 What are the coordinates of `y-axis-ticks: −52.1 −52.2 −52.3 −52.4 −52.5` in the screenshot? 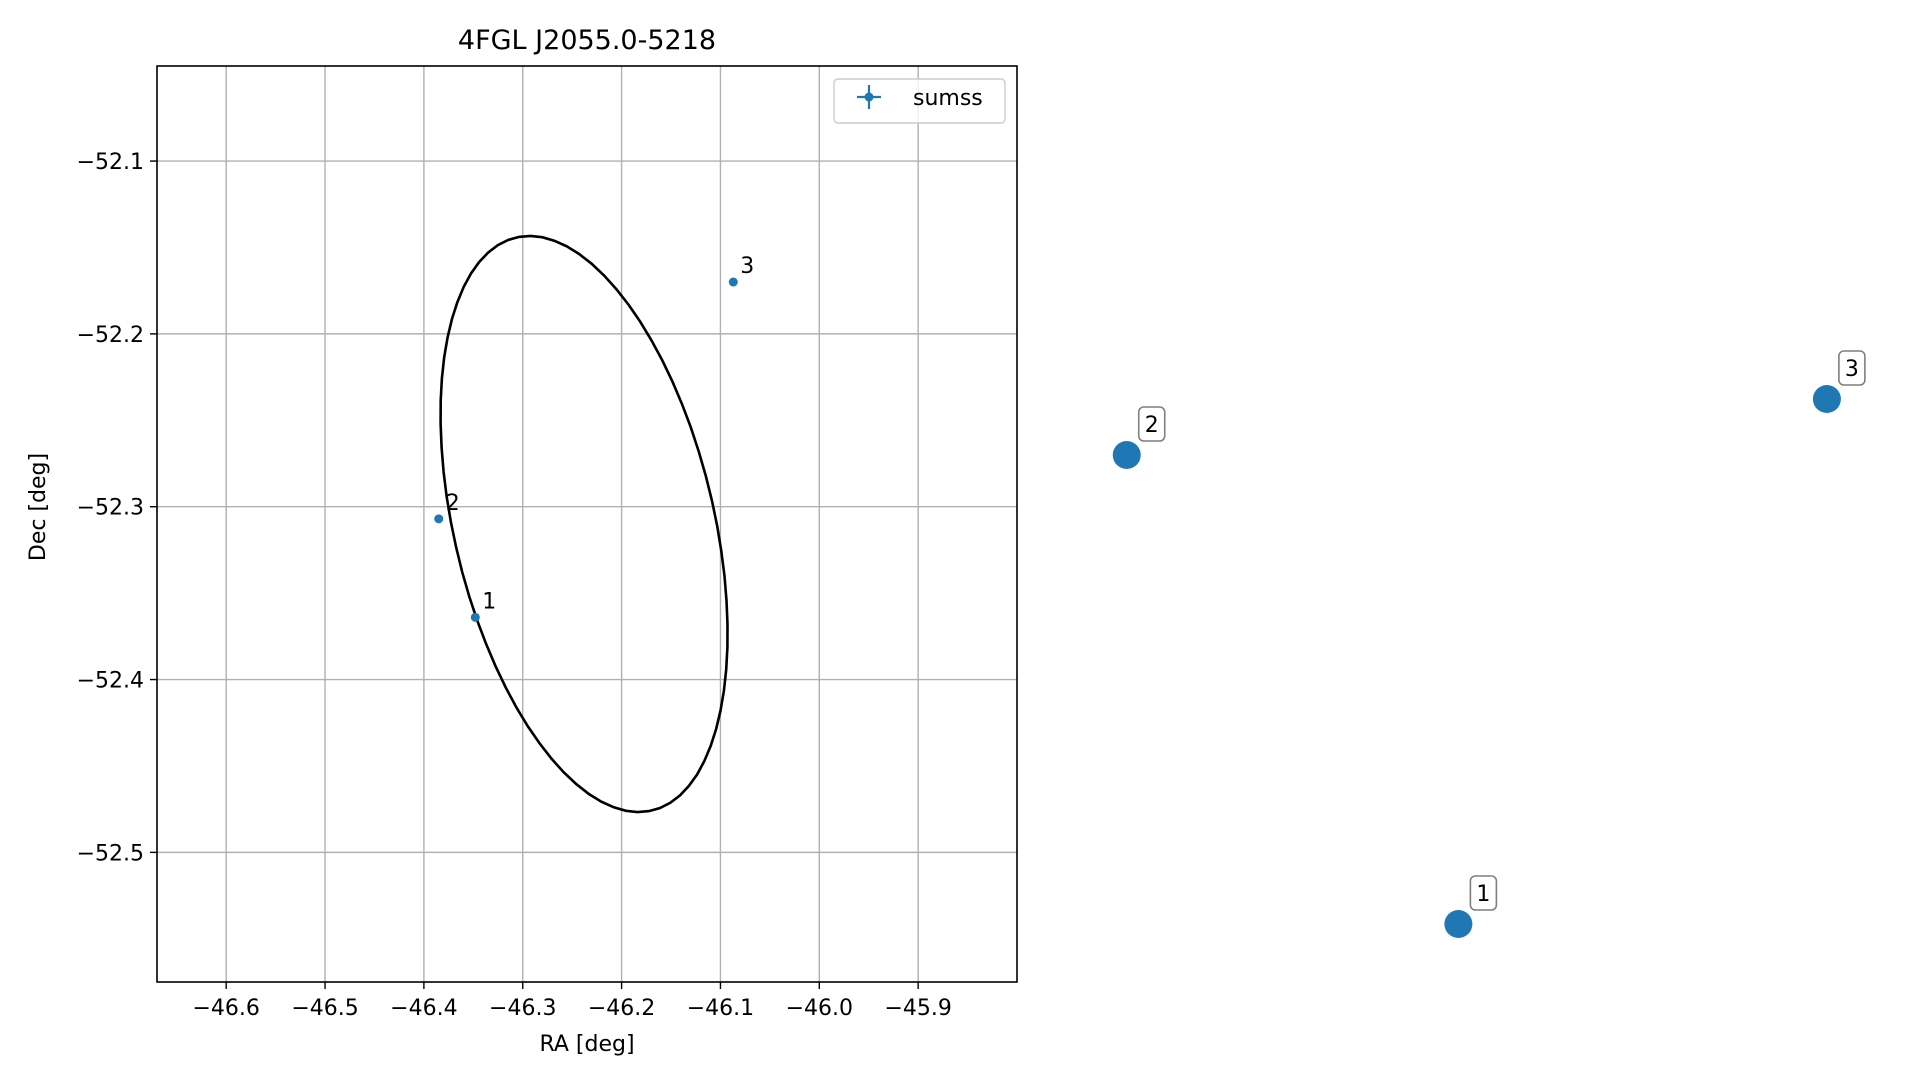 It's located at (117, 508).